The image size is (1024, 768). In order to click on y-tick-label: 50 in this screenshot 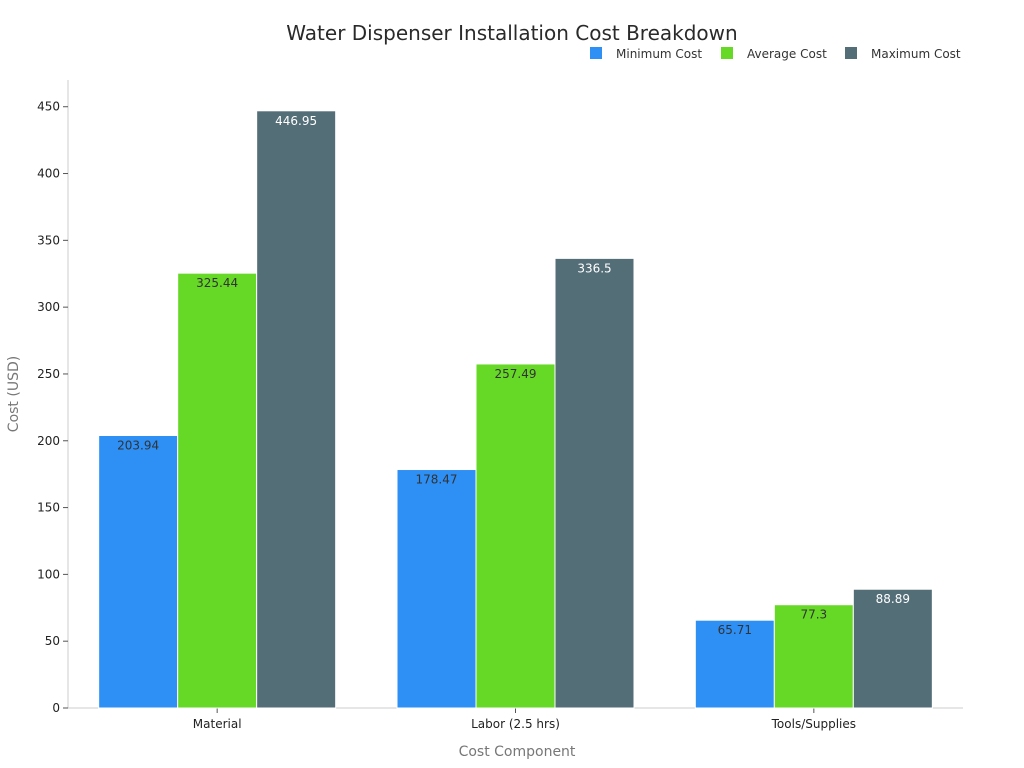, I will do `click(52, 641)`.